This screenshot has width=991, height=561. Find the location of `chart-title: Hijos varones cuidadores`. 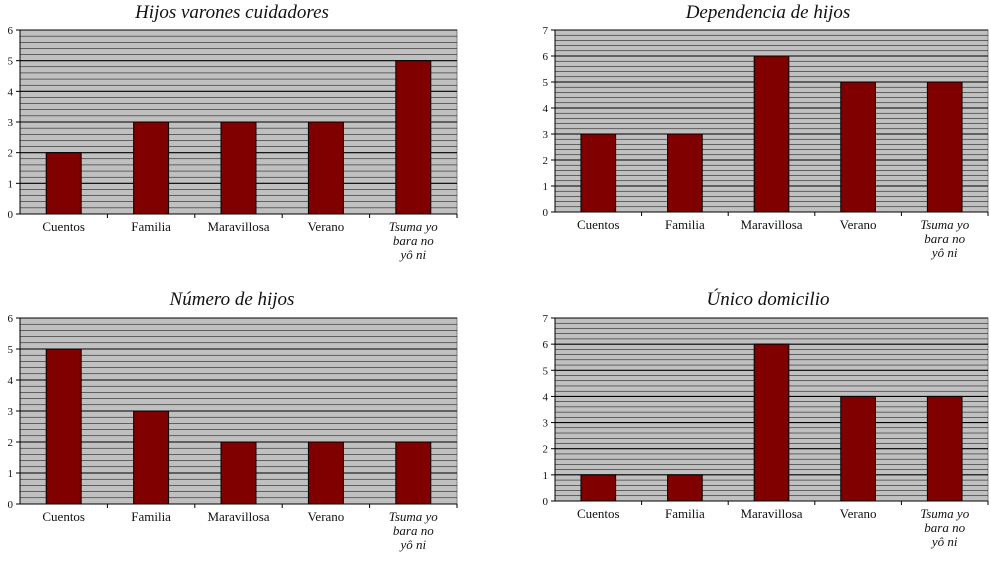

chart-title: Hijos varones cuidadores is located at coordinates (231, 12).